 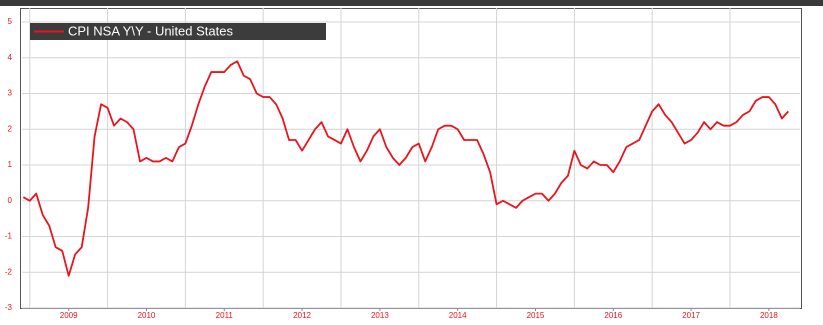 I want to click on y-tick-label: 3, so click(x=10, y=93).